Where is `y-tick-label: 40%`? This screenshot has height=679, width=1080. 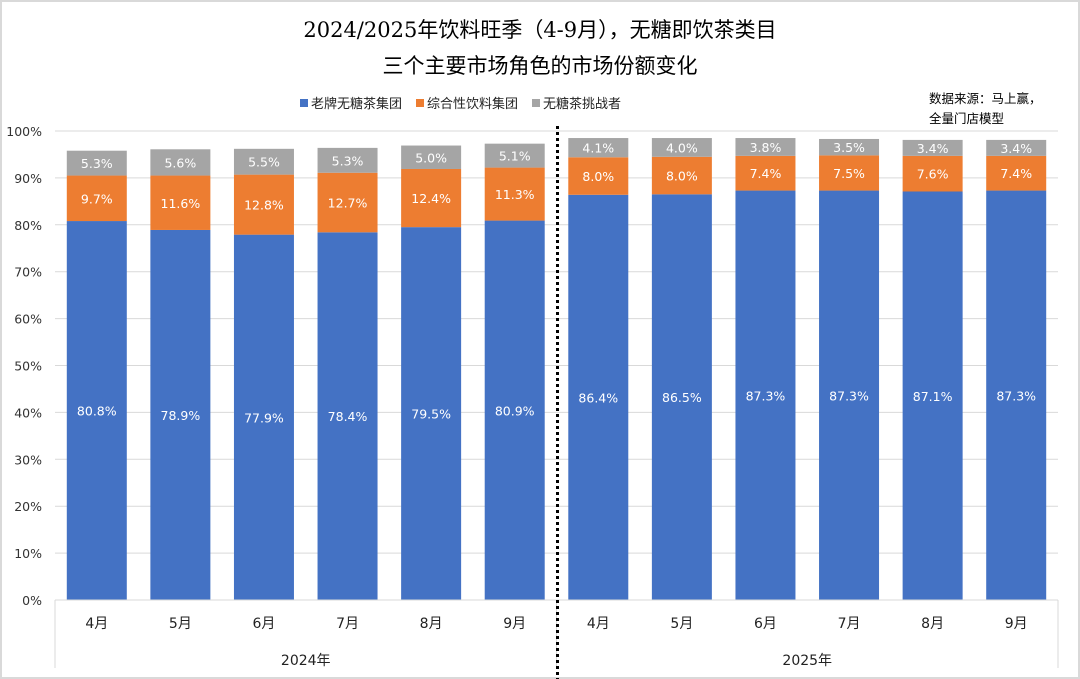 y-tick-label: 40% is located at coordinates (28, 412).